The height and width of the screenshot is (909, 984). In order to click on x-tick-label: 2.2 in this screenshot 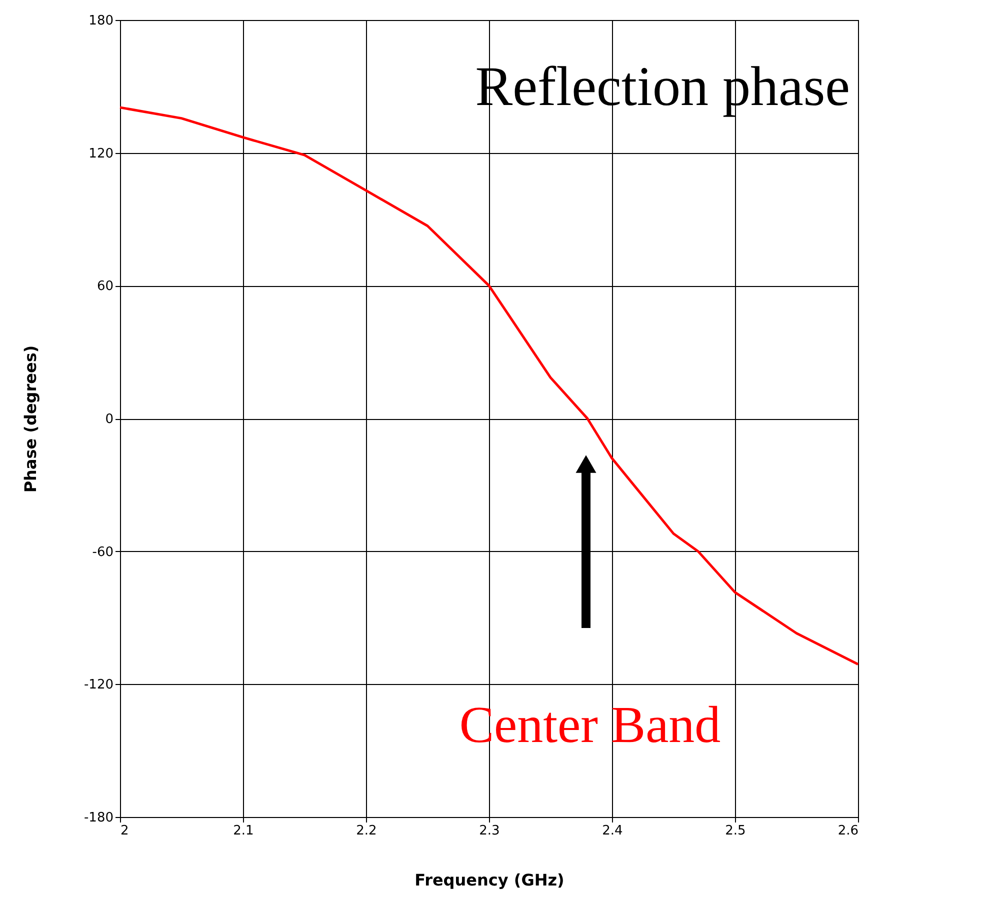, I will do `click(366, 831)`.